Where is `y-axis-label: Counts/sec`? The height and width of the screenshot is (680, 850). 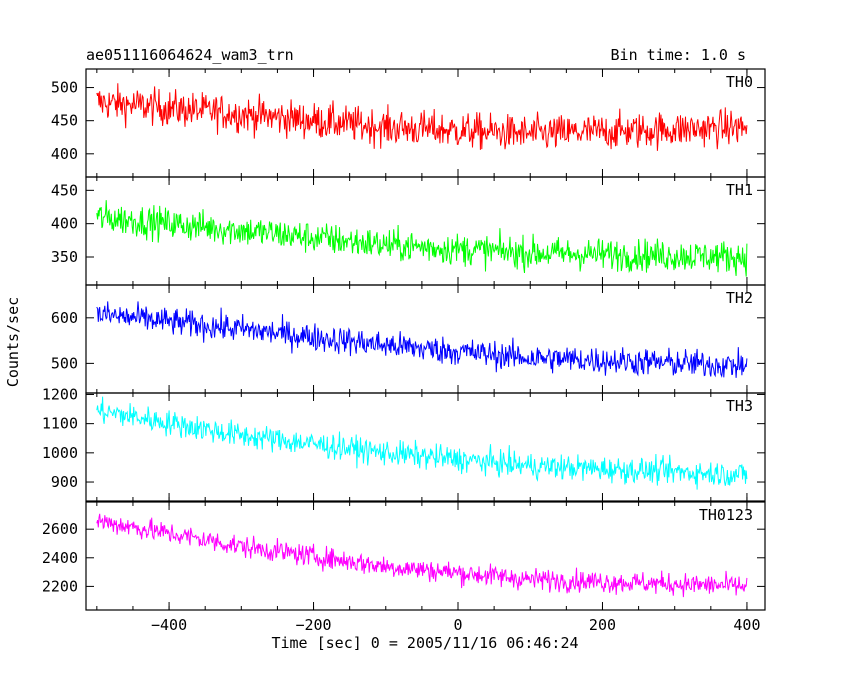
y-axis-label: Counts/sec is located at coordinates (13, 342).